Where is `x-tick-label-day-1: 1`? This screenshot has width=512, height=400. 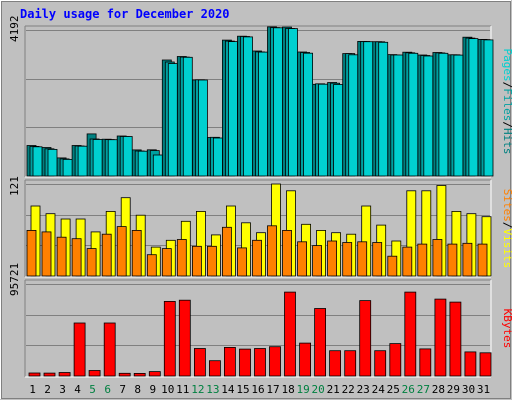 x-tick-label-day-1: 1 is located at coordinates (32, 389).